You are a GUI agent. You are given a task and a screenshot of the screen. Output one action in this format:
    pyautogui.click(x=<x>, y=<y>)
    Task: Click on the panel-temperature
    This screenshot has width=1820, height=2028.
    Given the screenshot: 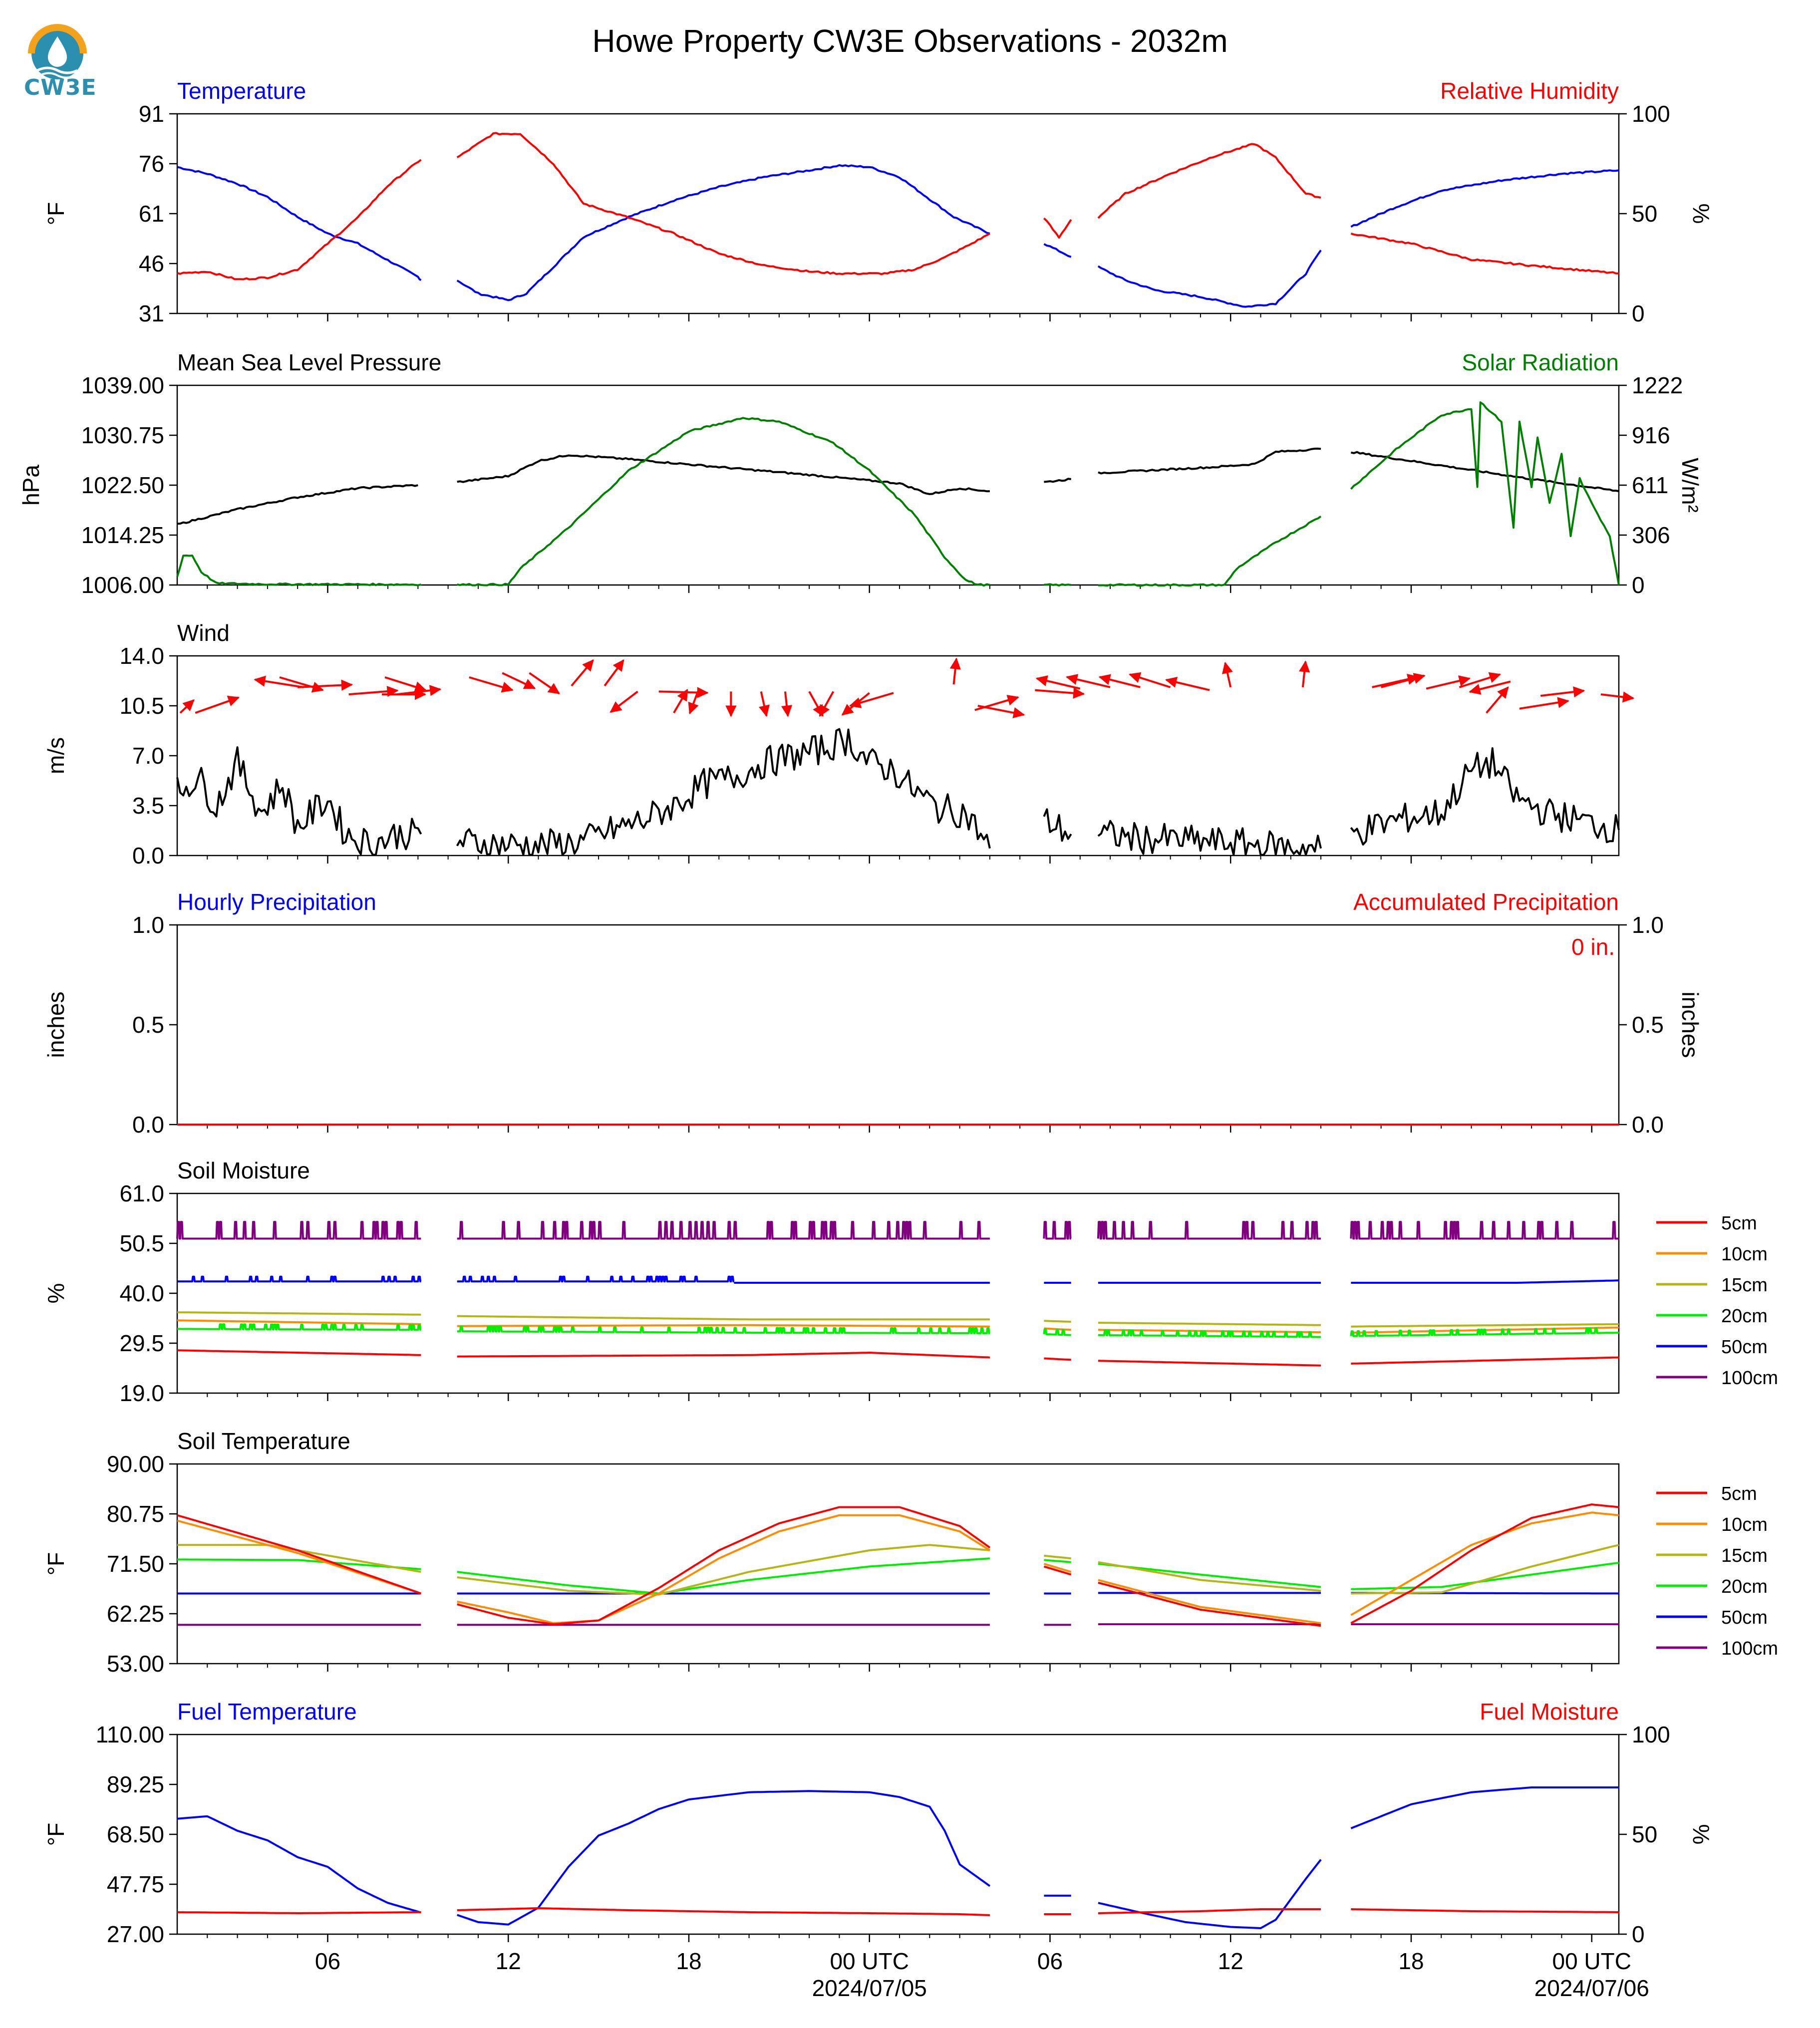 What is the action you would take?
    pyautogui.click(x=898, y=217)
    